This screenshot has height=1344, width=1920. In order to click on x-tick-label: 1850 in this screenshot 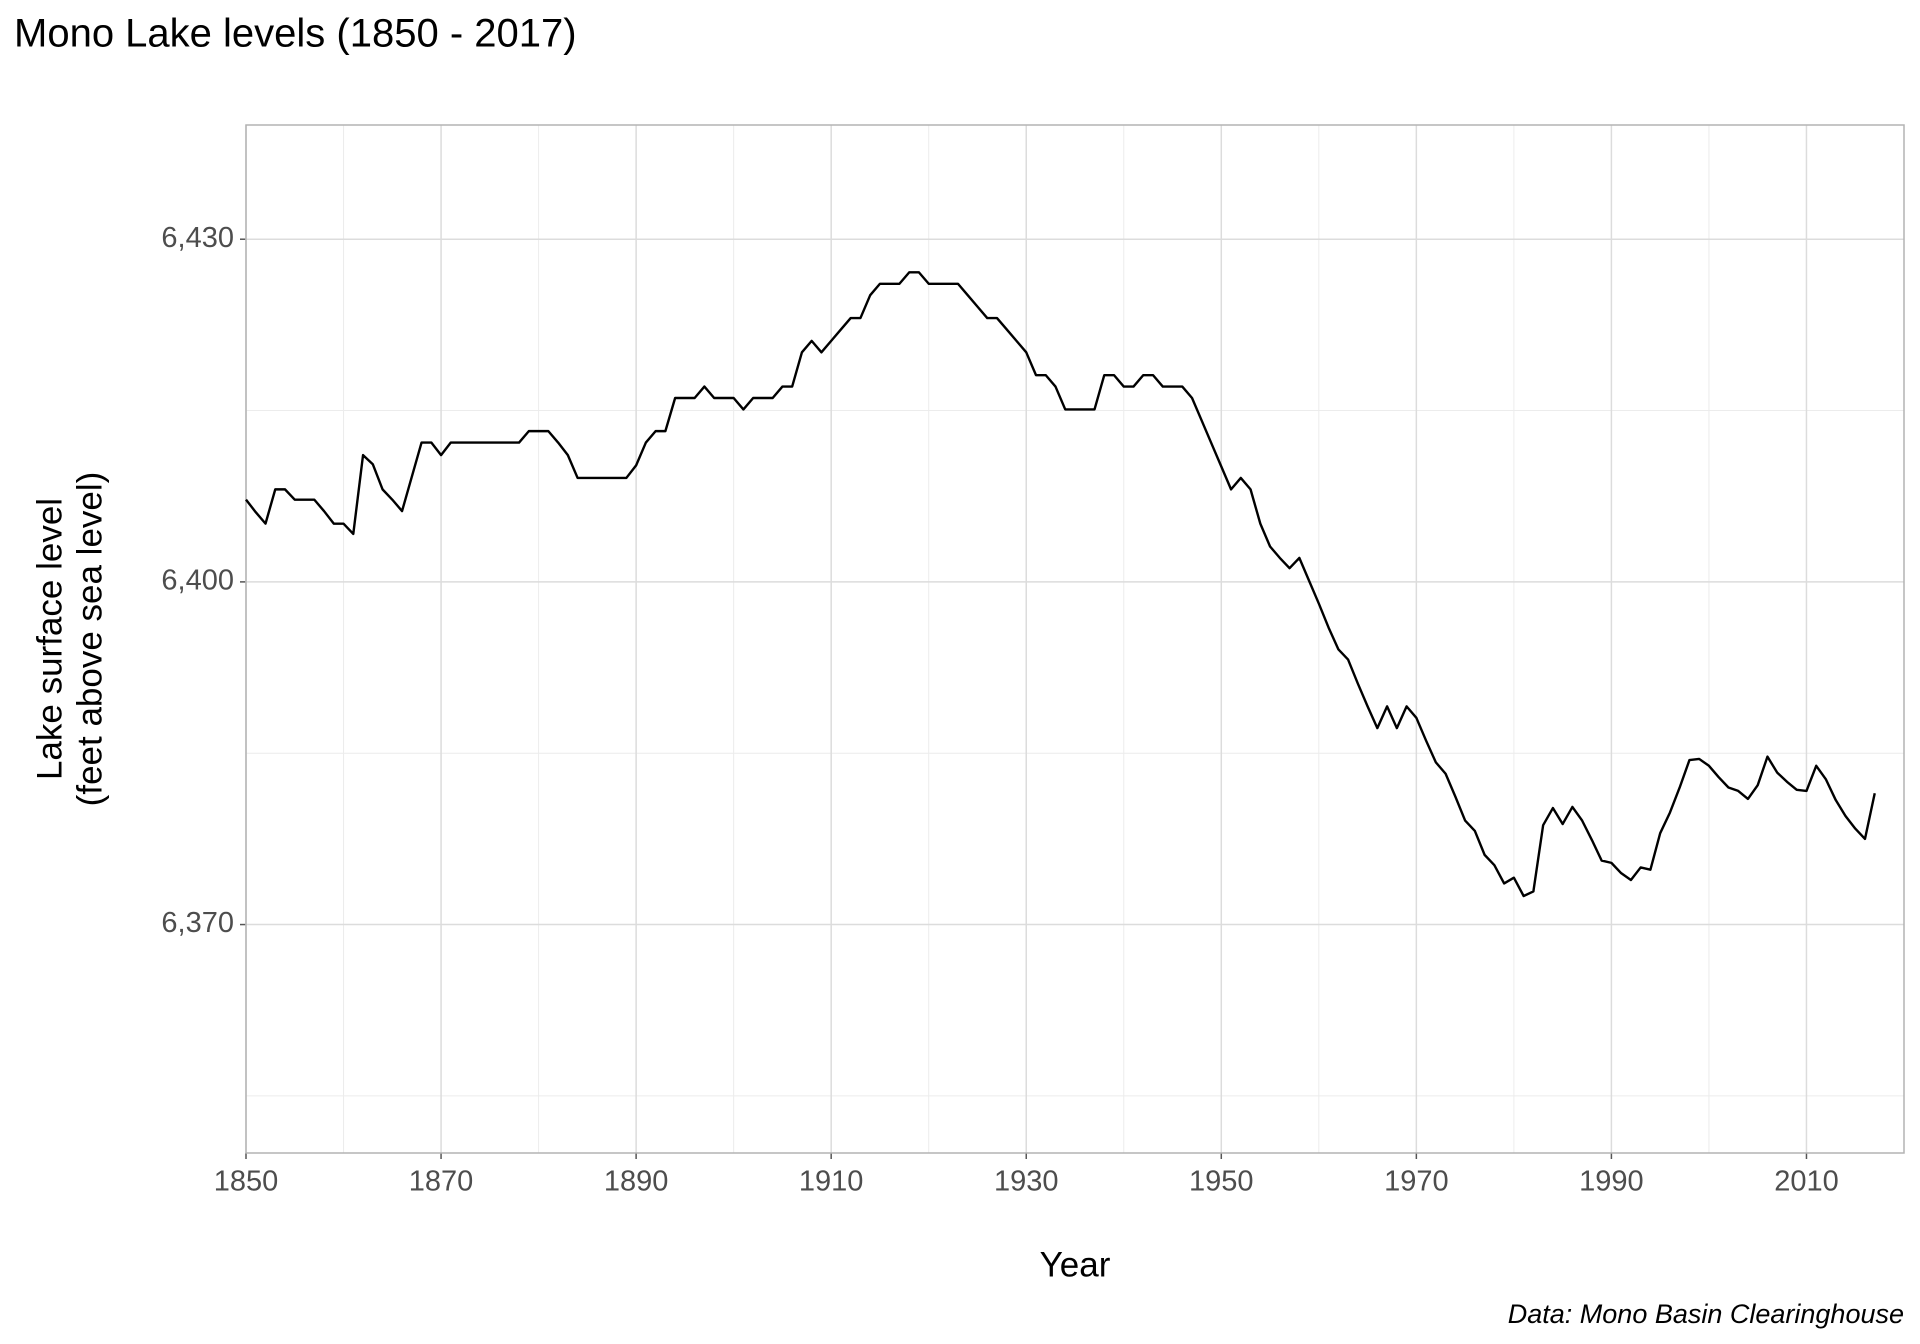, I will do `click(246, 1182)`.